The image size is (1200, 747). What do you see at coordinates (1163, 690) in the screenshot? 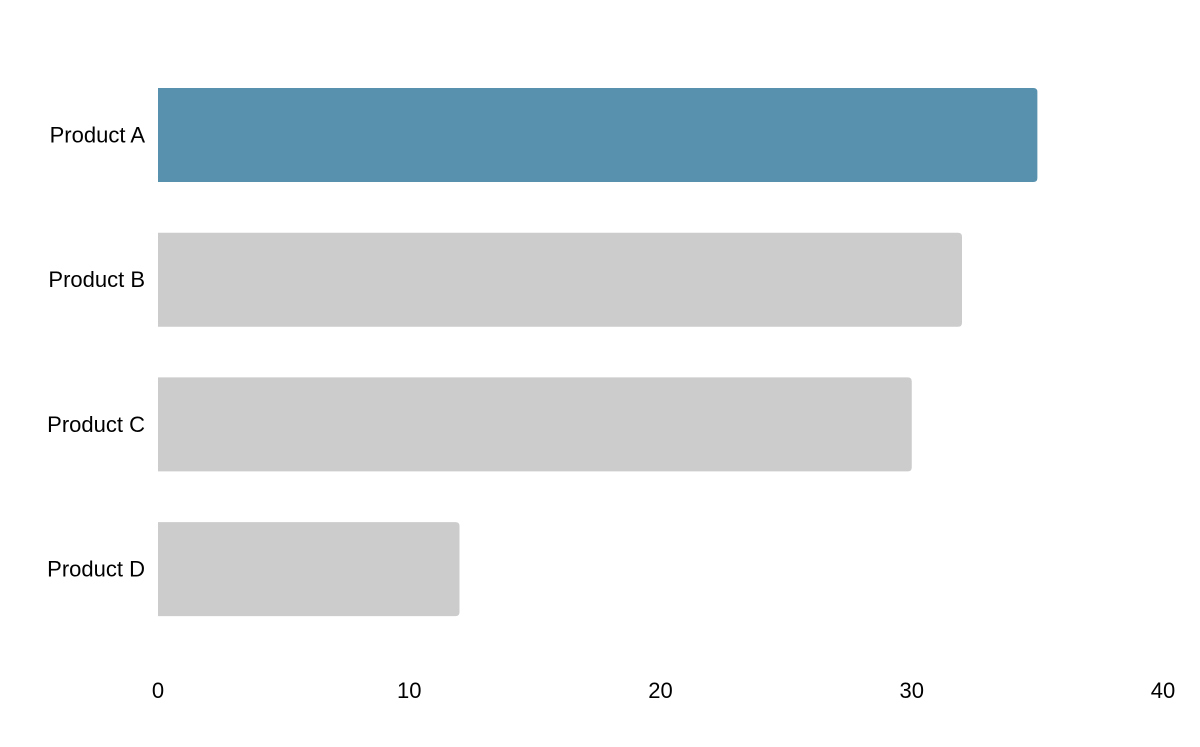
I see `x-tick-label-40: 40` at bounding box center [1163, 690].